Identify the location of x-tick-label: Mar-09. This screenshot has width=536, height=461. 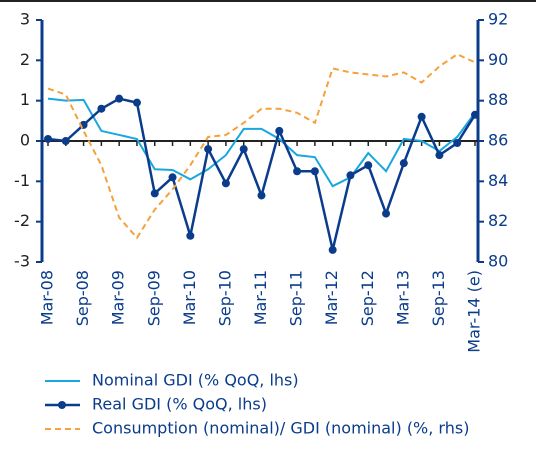
(118, 297).